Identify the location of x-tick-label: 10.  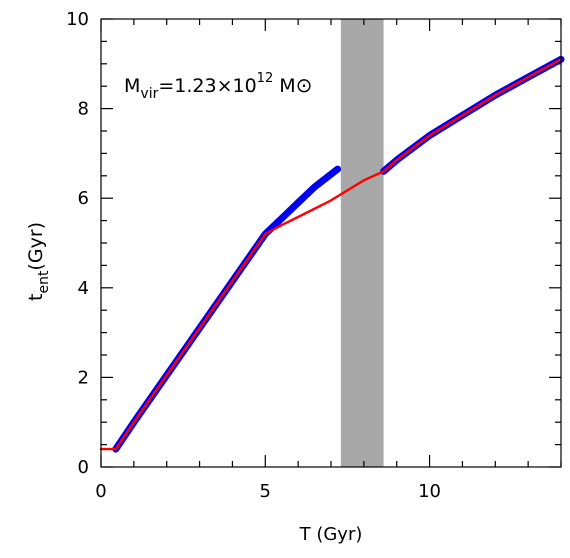
(429, 491).